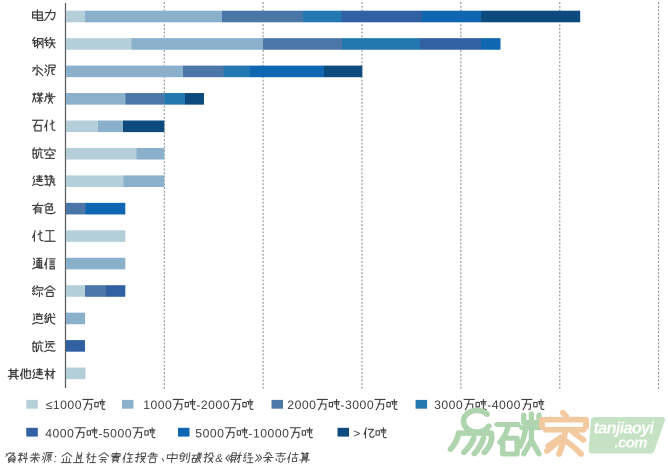 The width and height of the screenshot is (668, 466). I want to click on svg-text: -3000, so click(357, 405).